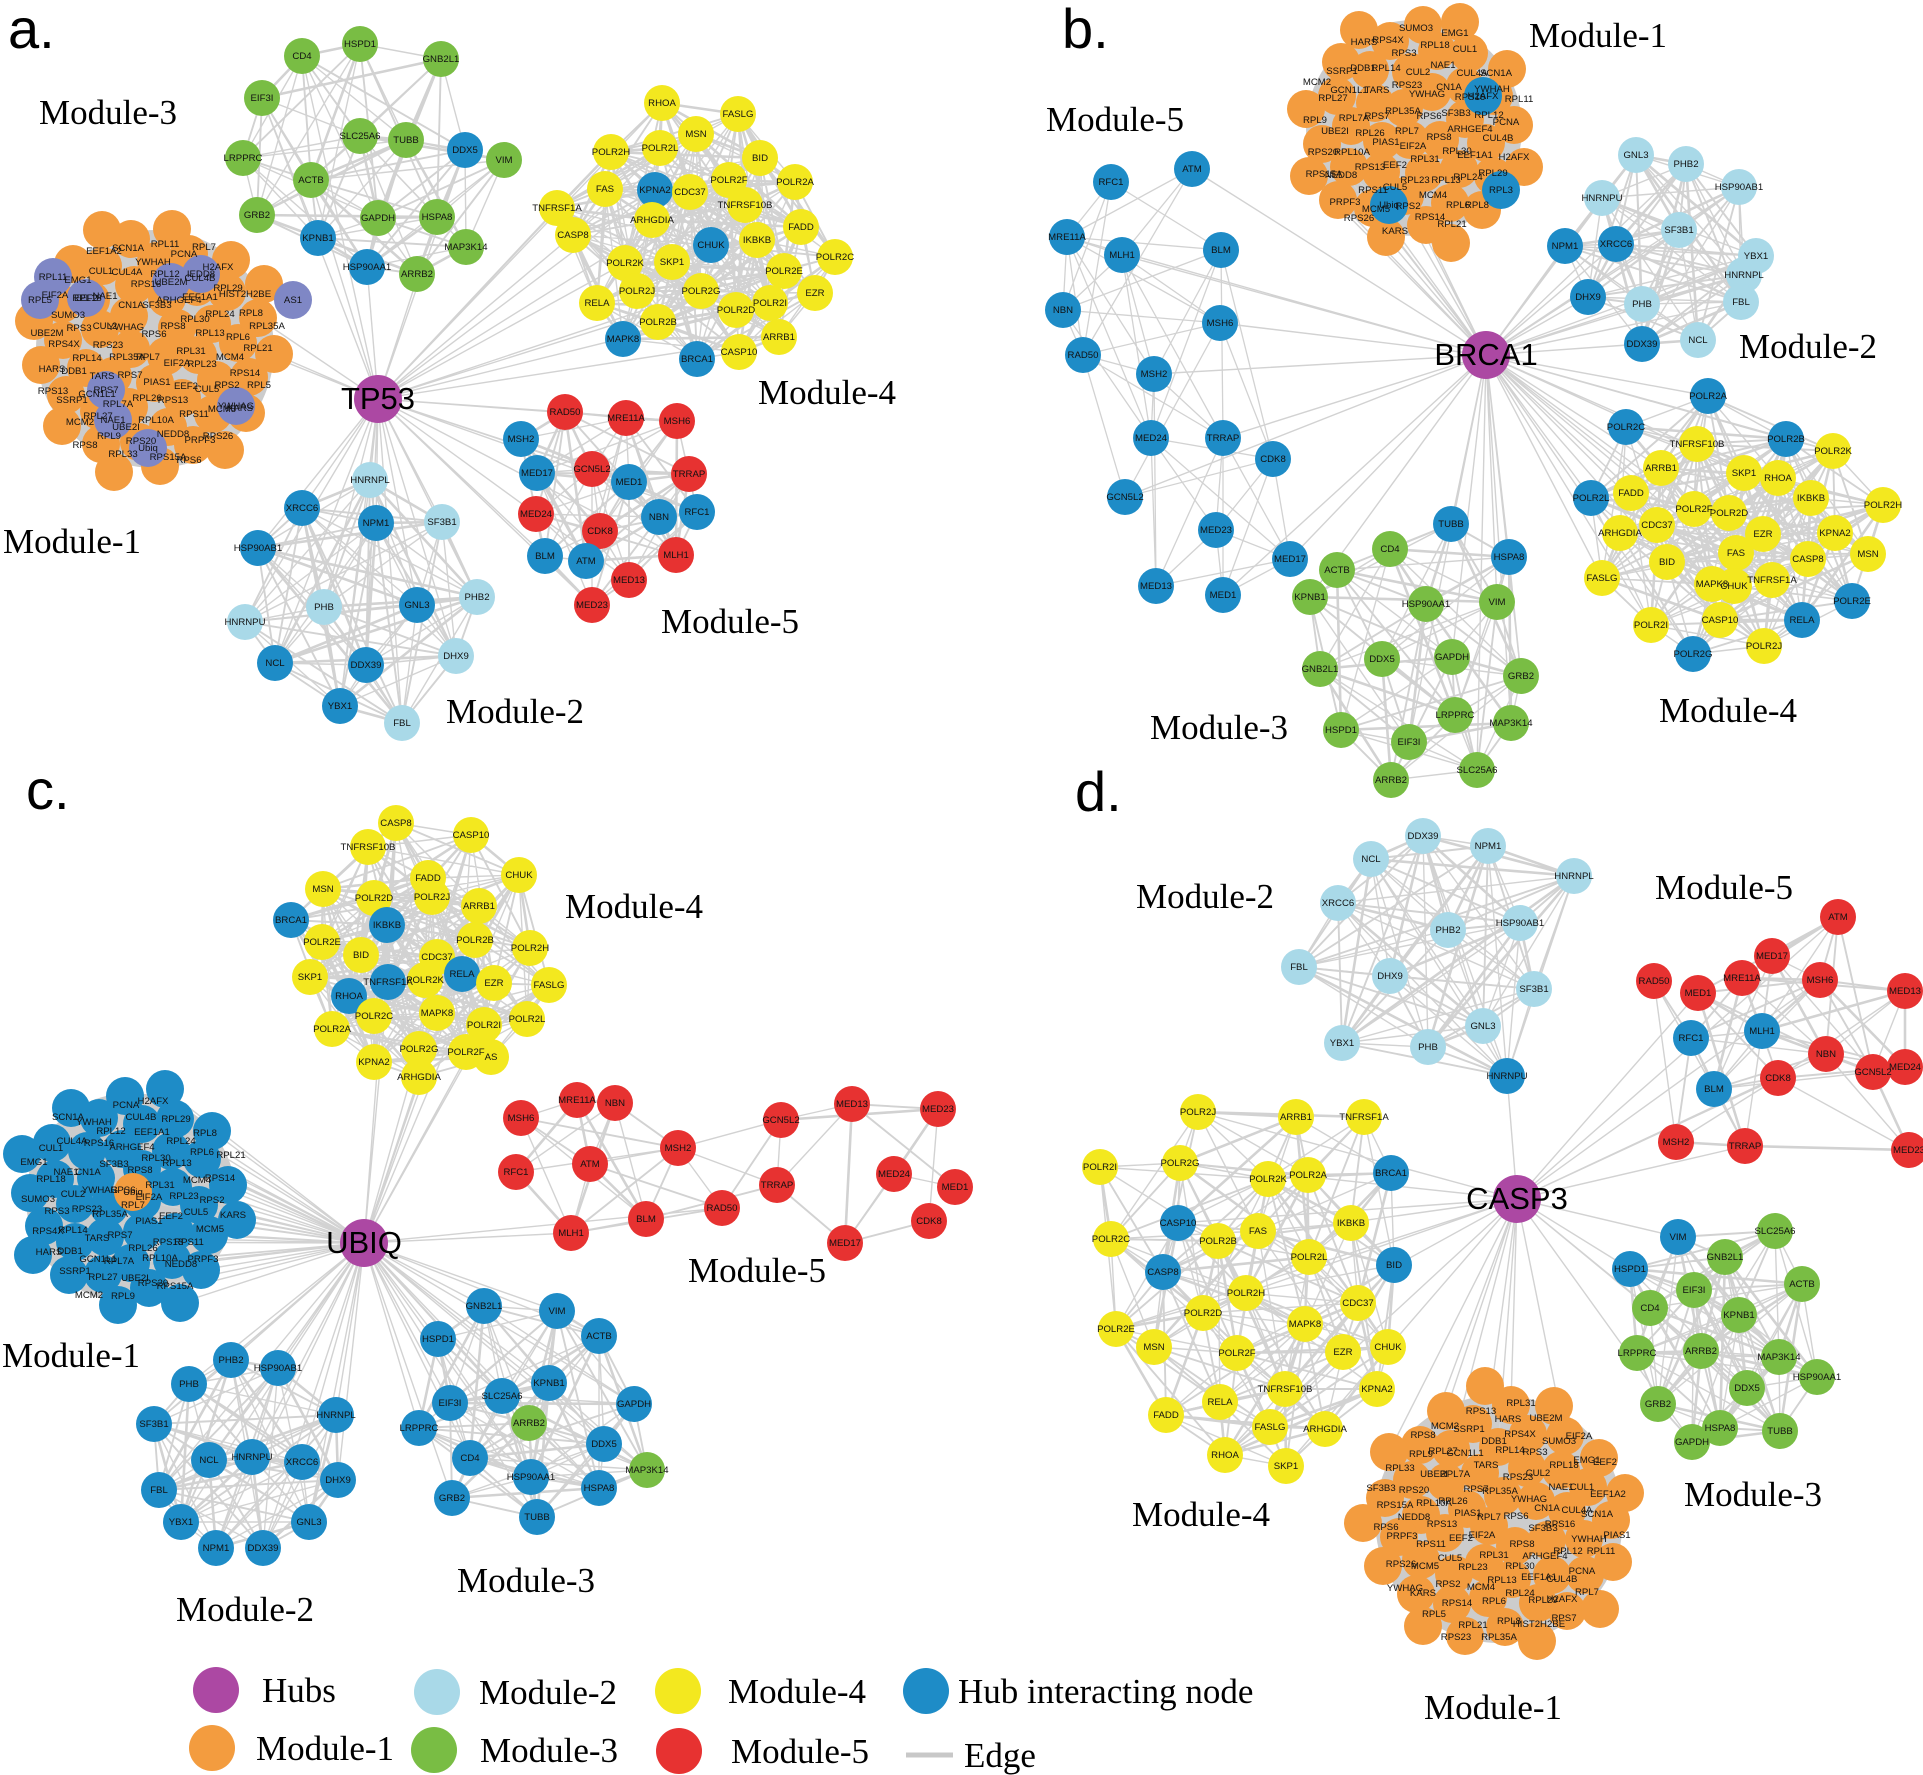 The width and height of the screenshot is (1923, 1775). Describe the element at coordinates (1452, 657) in the screenshot. I see `svg-text: GAPDH` at that location.